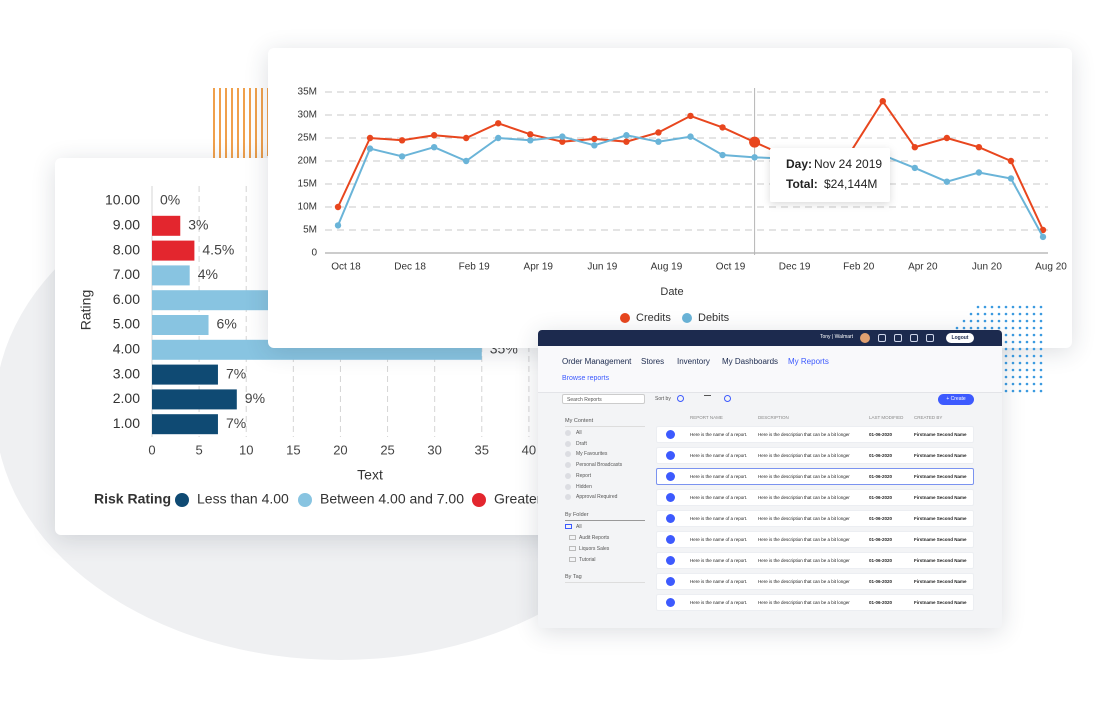  I want to click on nav-item: Inventory, so click(693, 361).